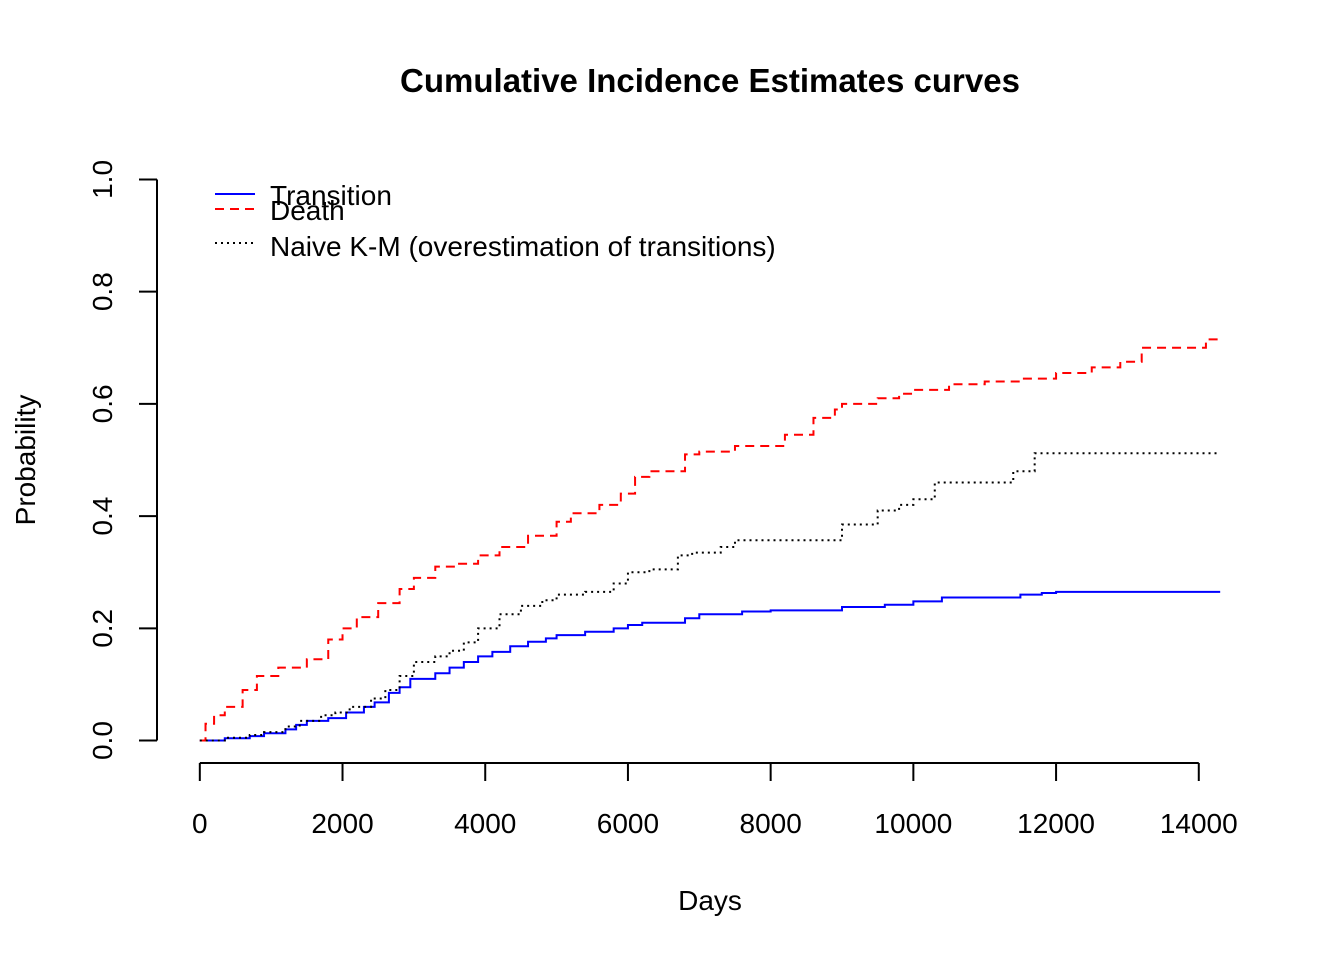  I want to click on x-tick-label: 6000, so click(628, 823).